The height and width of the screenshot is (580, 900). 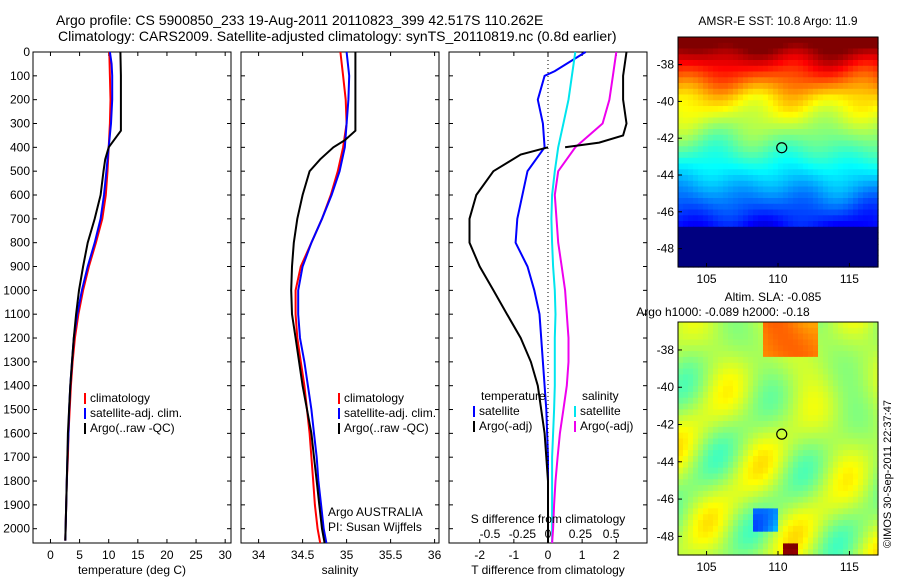 I want to click on map-y-tick-label: -40, so click(x=666, y=387).